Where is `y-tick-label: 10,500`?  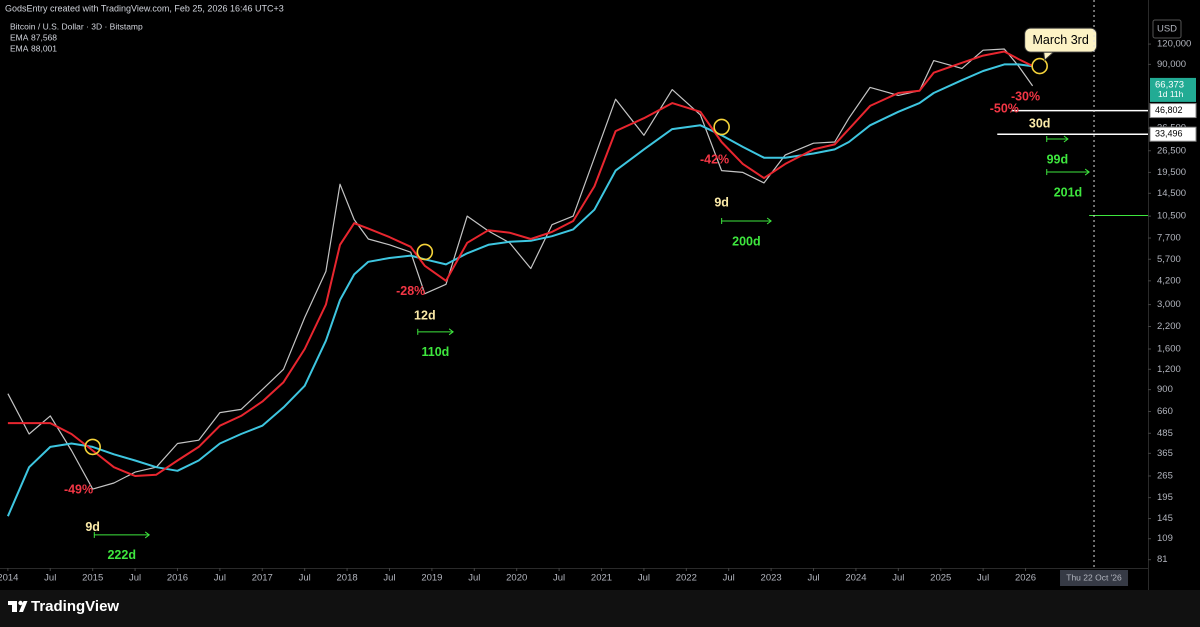 y-tick-label: 10,500 is located at coordinates (1171, 216).